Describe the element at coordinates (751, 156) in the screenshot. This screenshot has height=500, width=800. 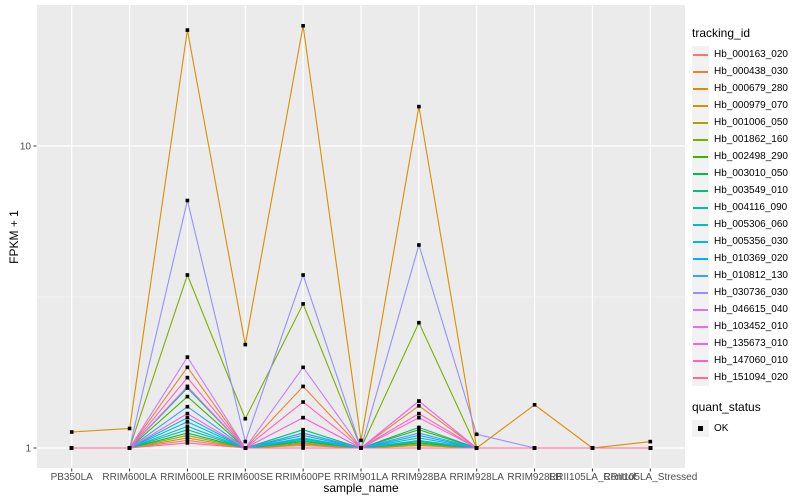
I see `legend-item-label: Hb_002498_290` at that location.